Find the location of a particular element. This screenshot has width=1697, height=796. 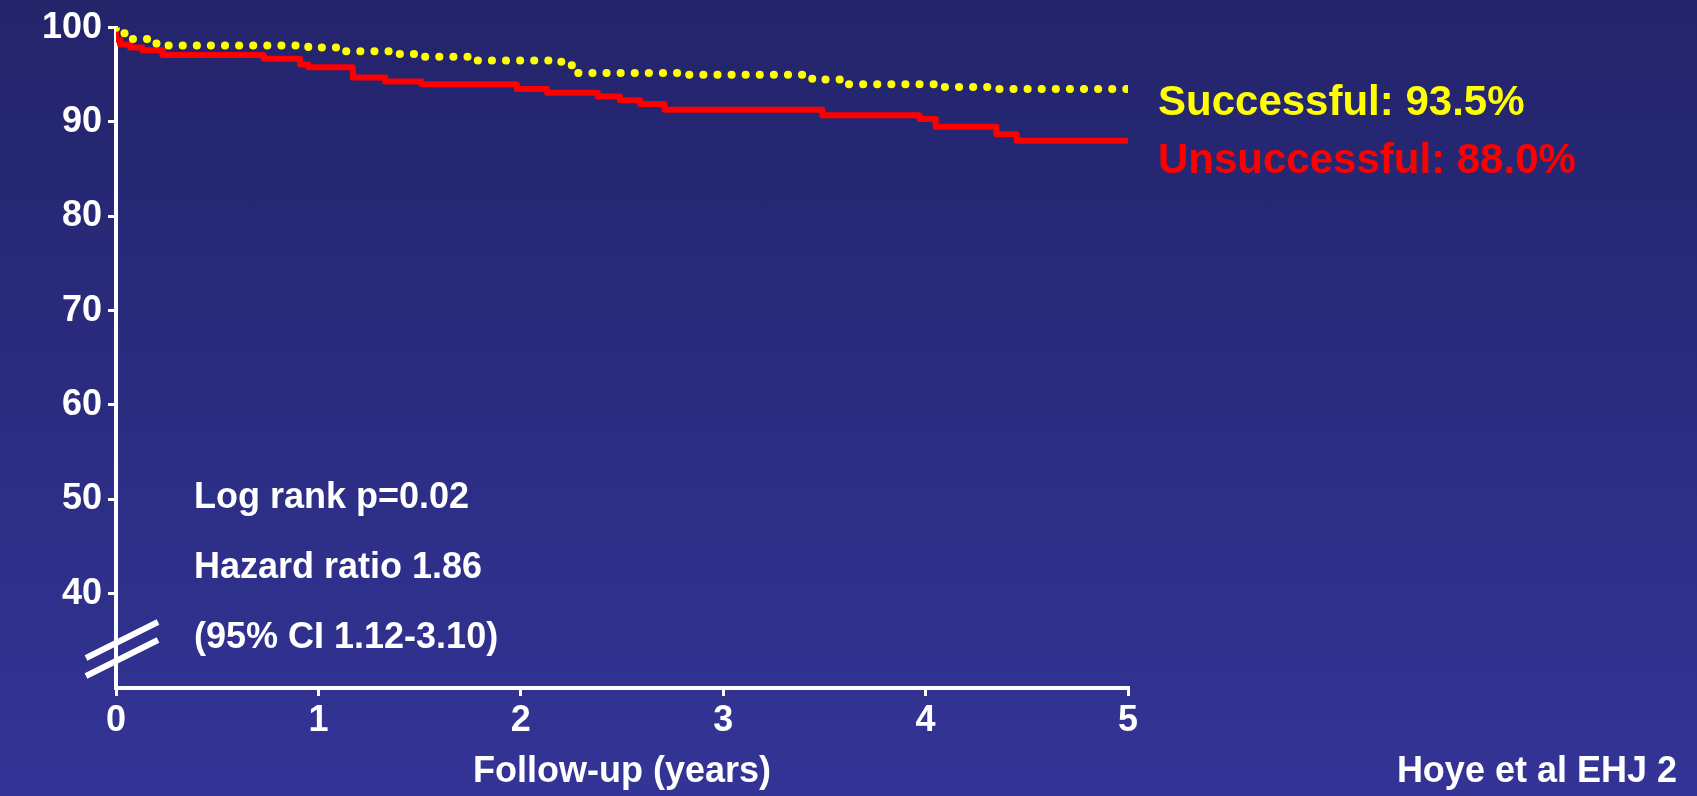

series-label: Successful: 93.5% is located at coordinates (1341, 100).